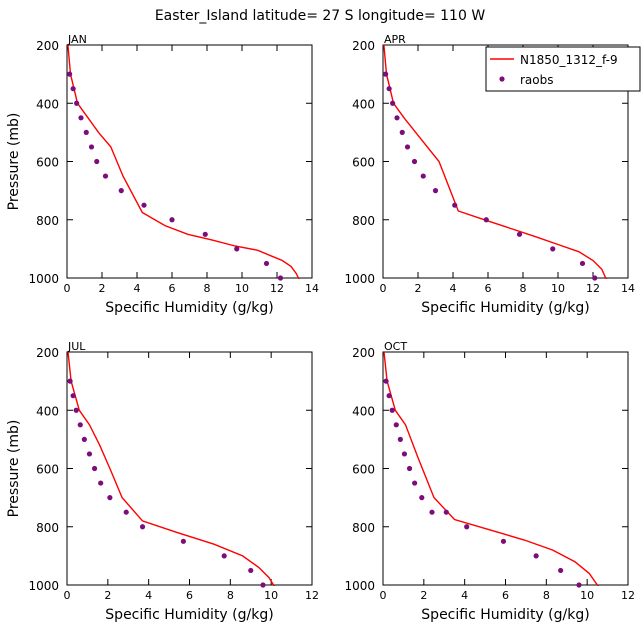 The height and width of the screenshot is (641, 641). What do you see at coordinates (563, 69) in the screenshot?
I see `legend-box` at bounding box center [563, 69].